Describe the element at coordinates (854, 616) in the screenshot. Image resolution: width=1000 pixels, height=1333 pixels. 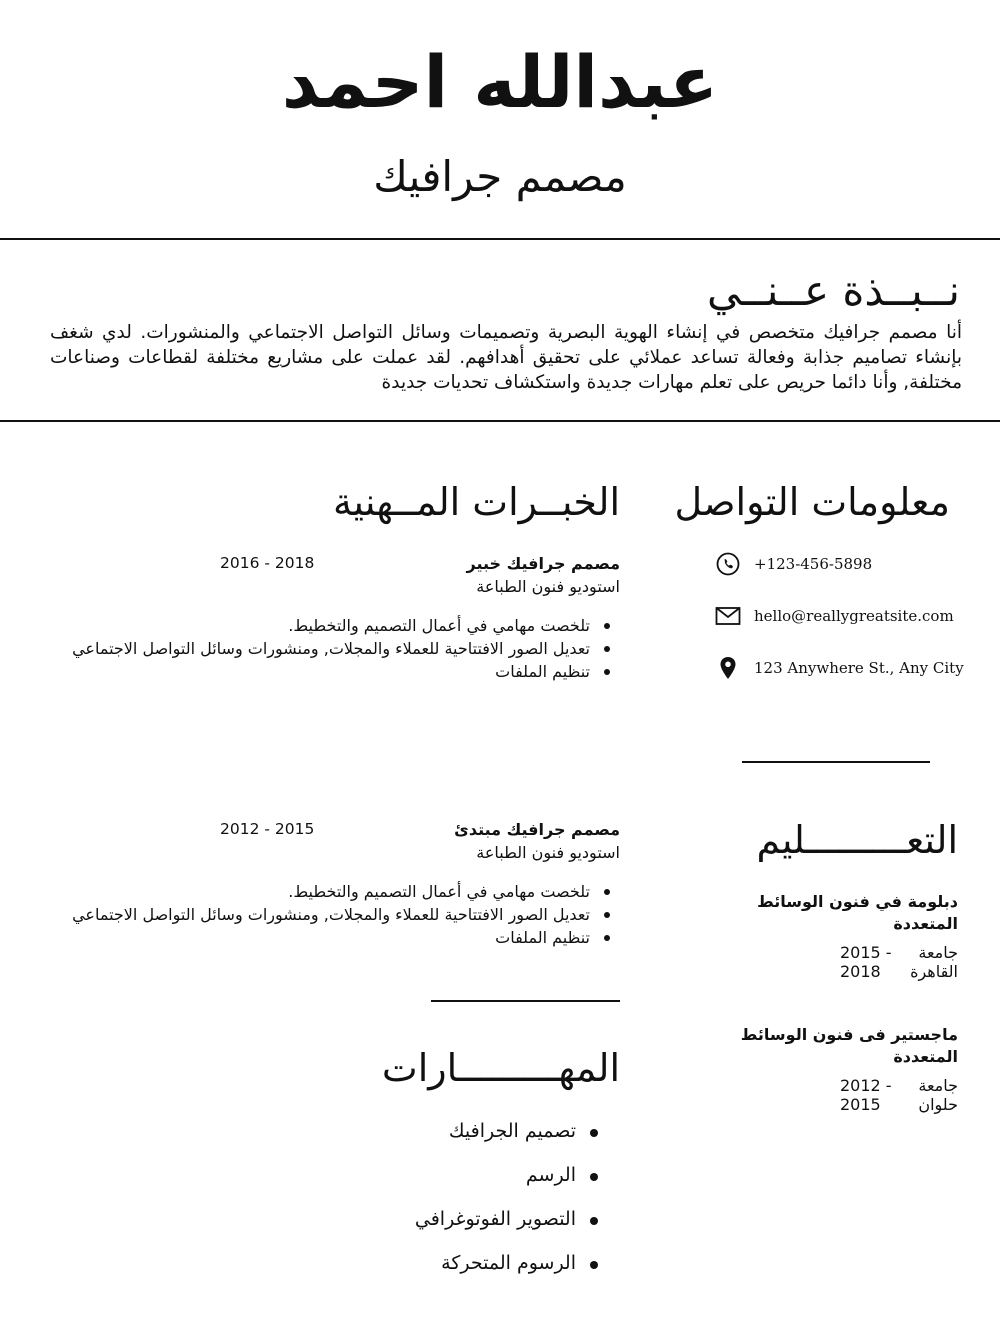
I see `email-text: hello@reallygreatsite.com` at that location.